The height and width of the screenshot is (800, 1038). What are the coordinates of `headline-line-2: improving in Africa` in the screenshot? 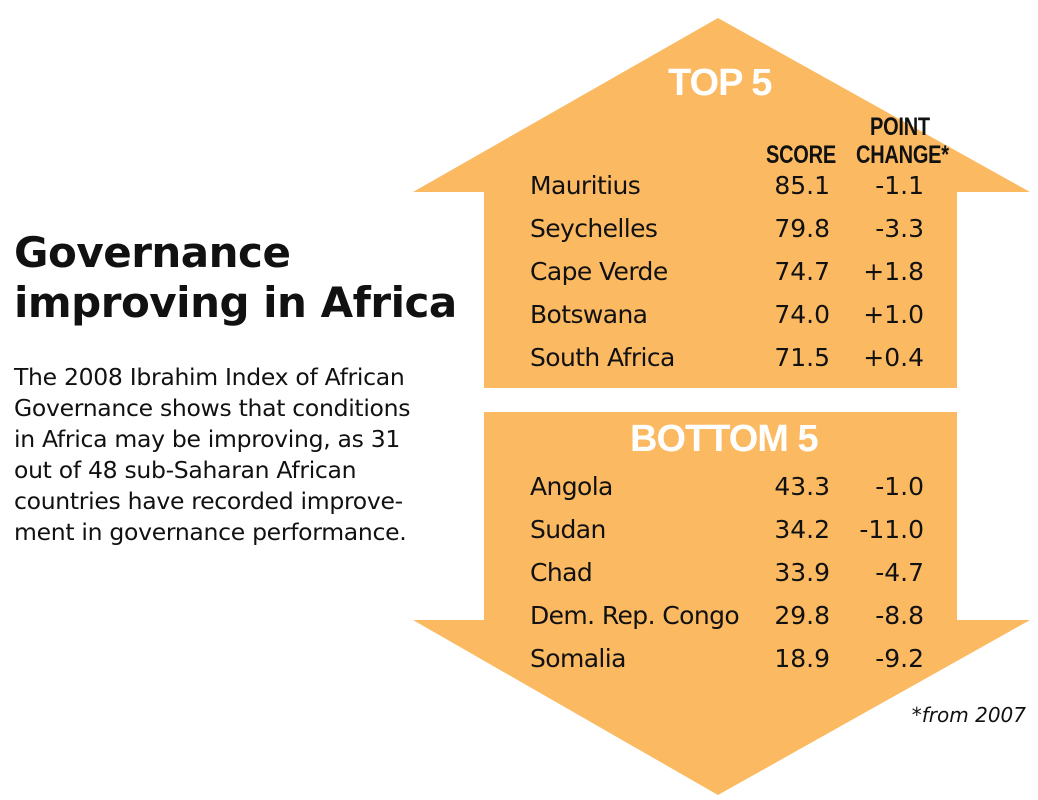 It's located at (235, 302).